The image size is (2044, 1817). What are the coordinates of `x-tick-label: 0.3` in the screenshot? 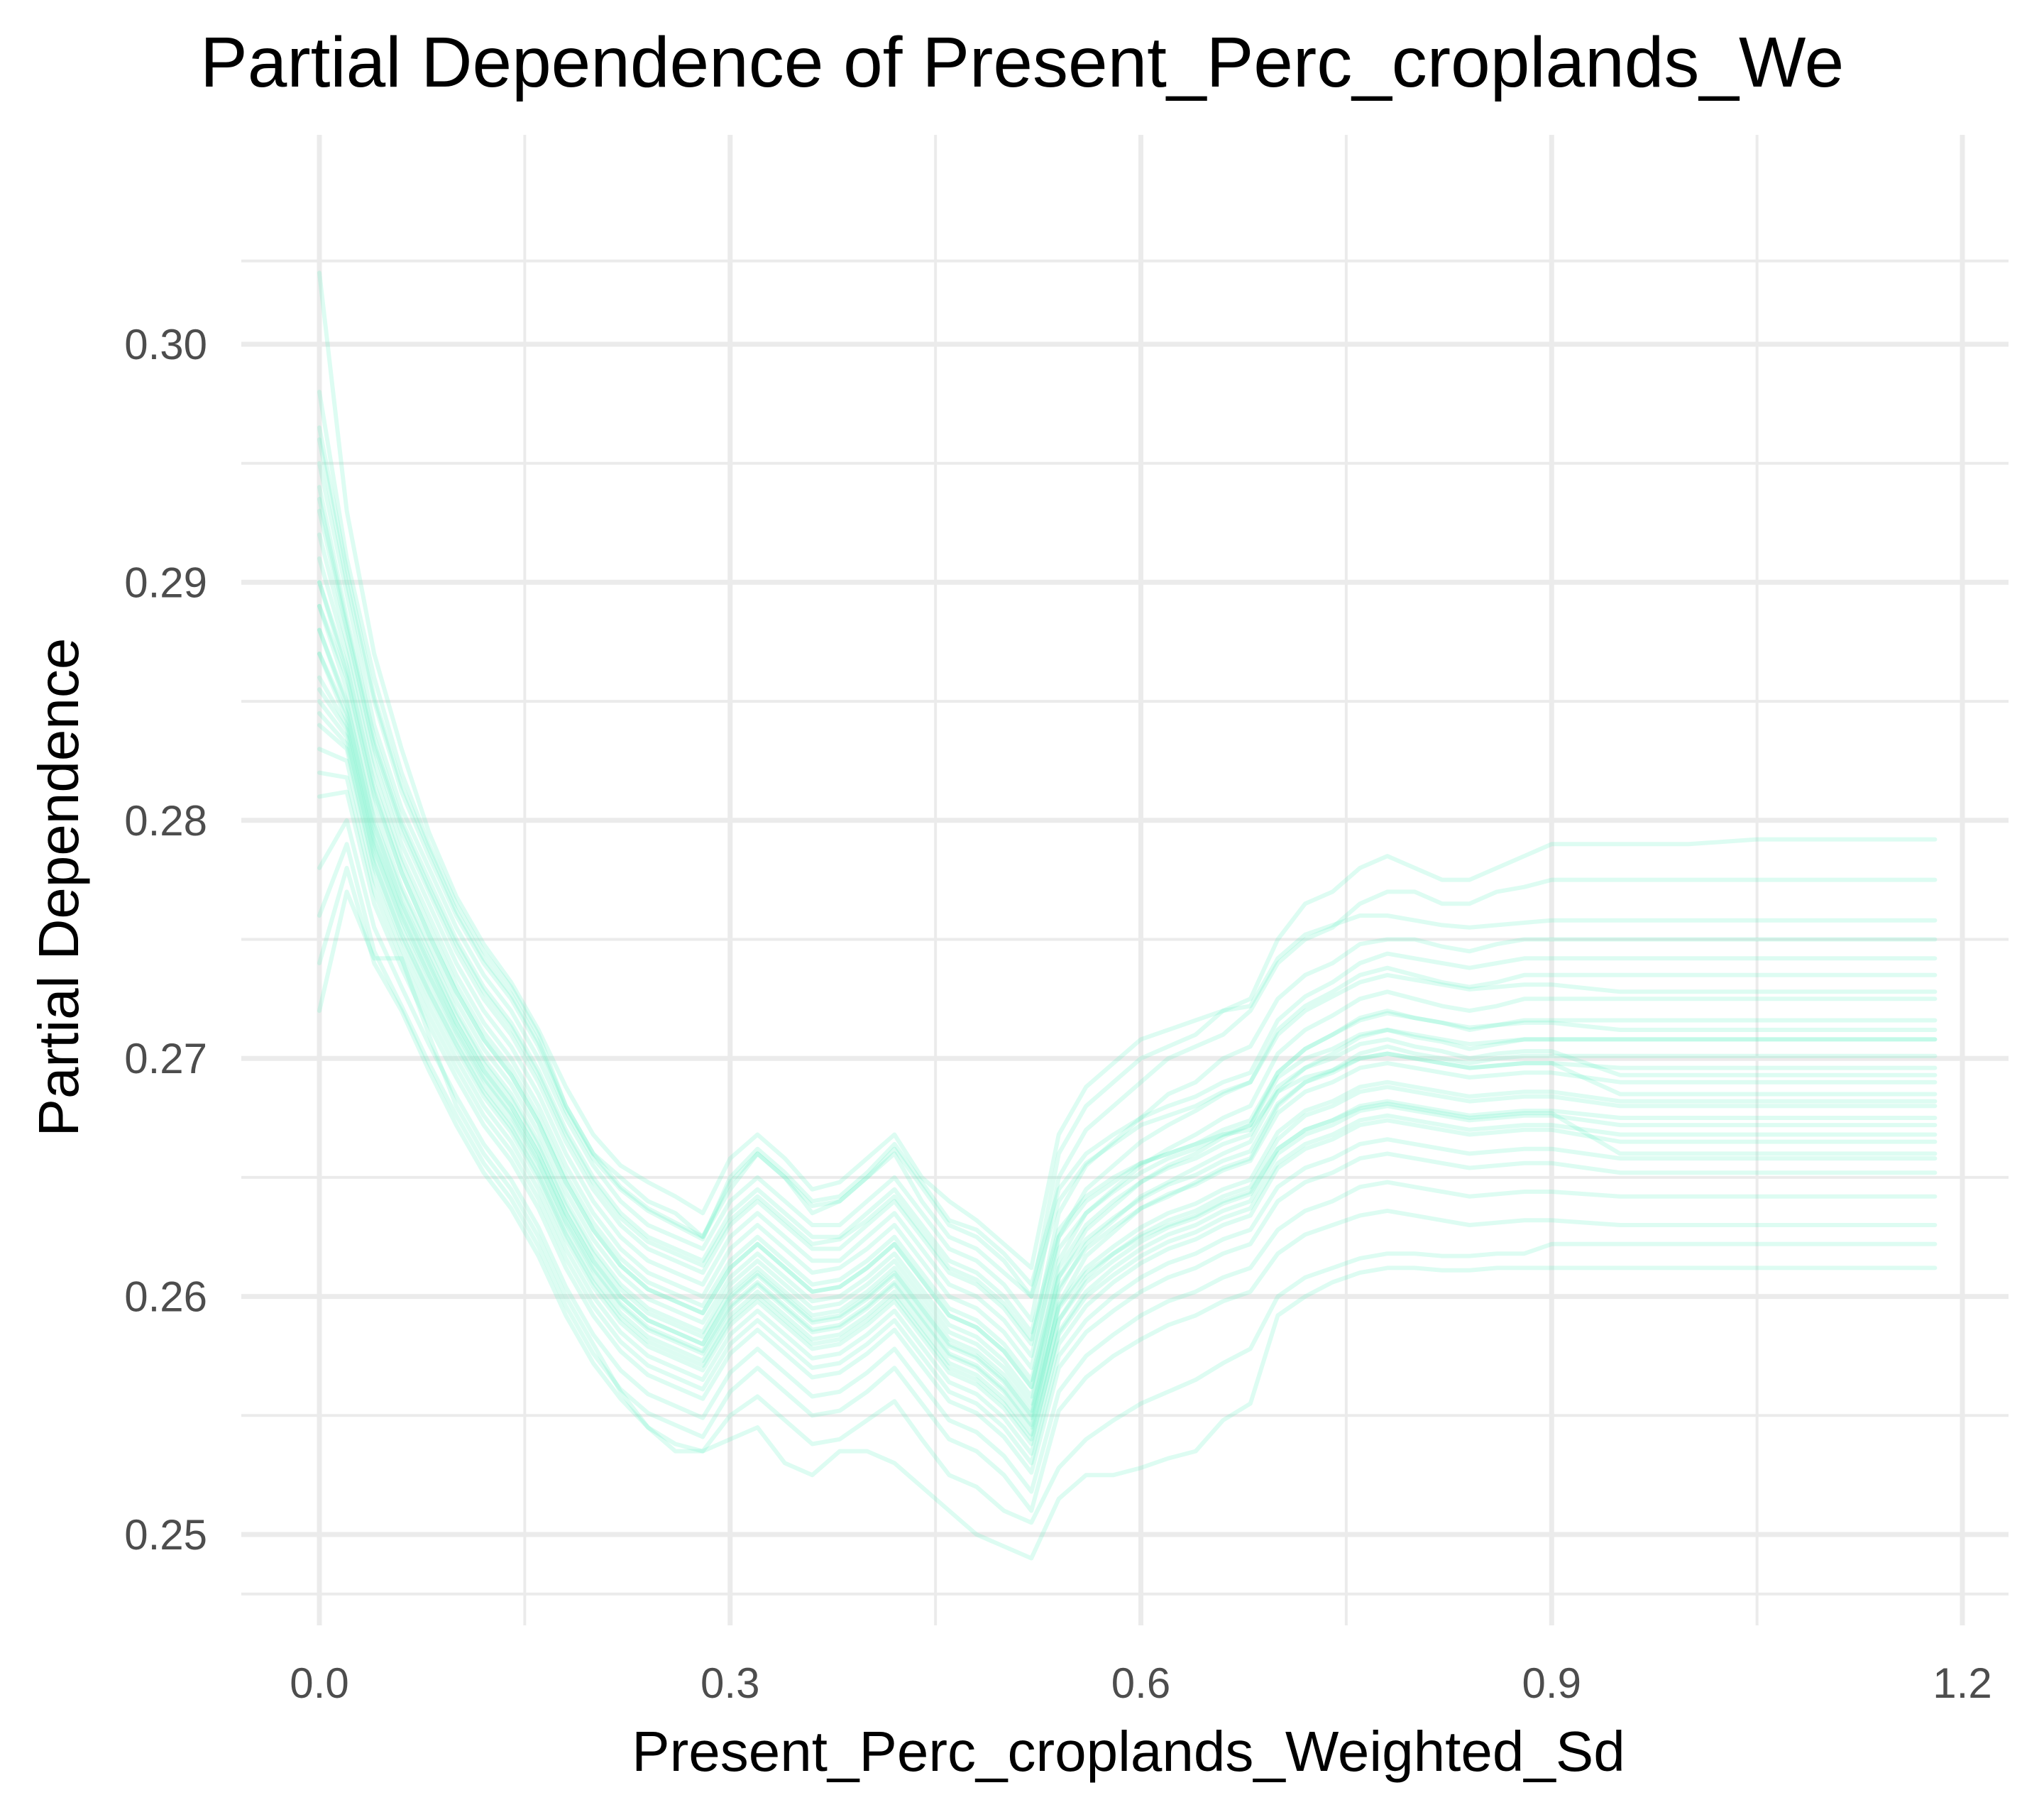 It's located at (729, 1683).